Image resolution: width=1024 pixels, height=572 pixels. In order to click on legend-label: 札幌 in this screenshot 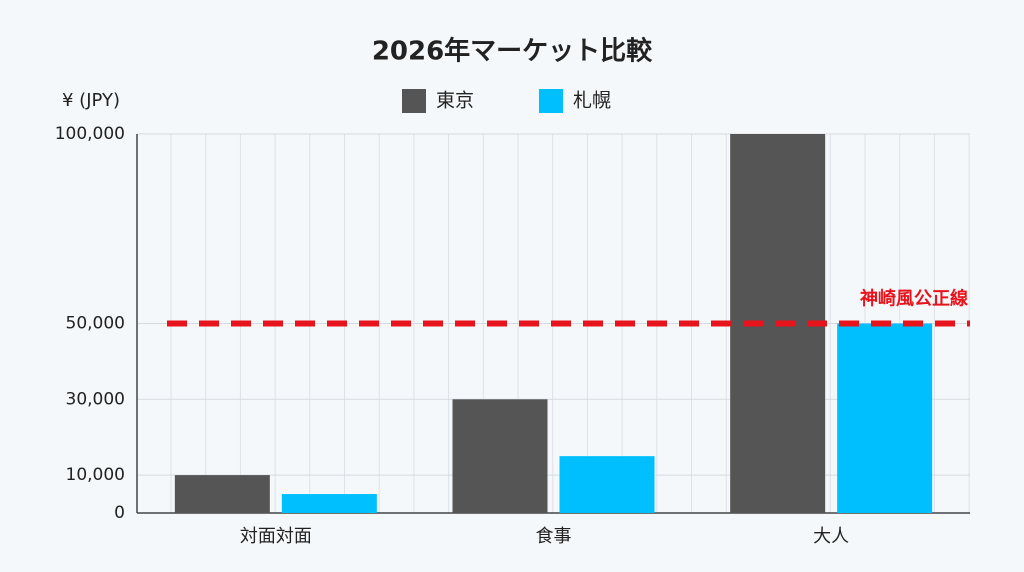, I will do `click(592, 101)`.